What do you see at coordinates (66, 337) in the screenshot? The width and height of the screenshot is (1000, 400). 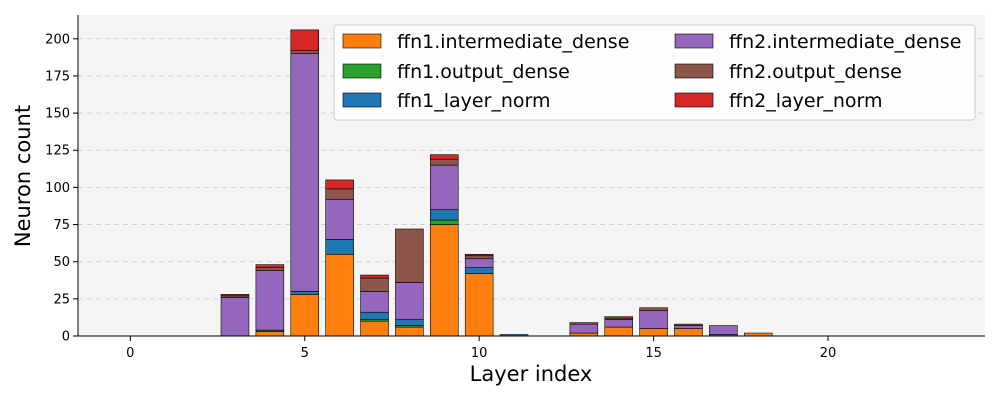 I see `y-tick-label: 0` at bounding box center [66, 337].